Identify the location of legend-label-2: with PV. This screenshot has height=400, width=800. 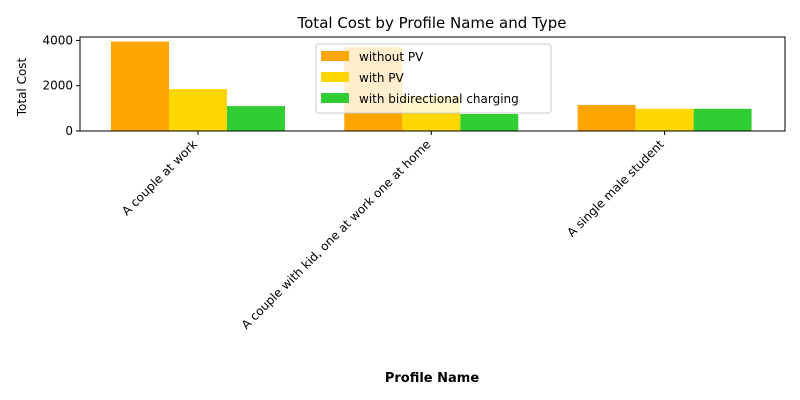
(382, 78).